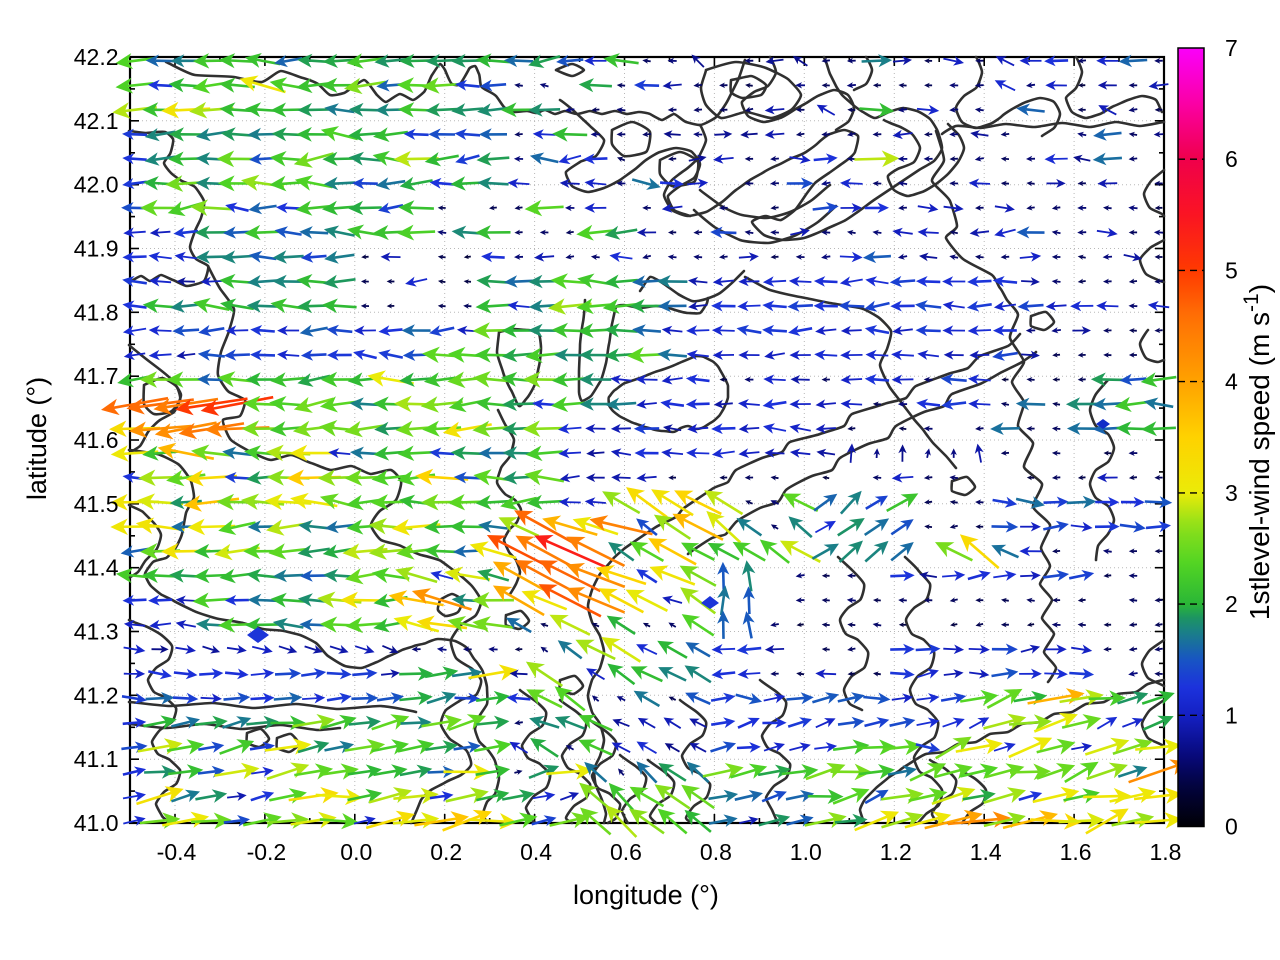 This screenshot has height=960, width=1280. Describe the element at coordinates (1231, 382) in the screenshot. I see `svg-text: 4` at that location.